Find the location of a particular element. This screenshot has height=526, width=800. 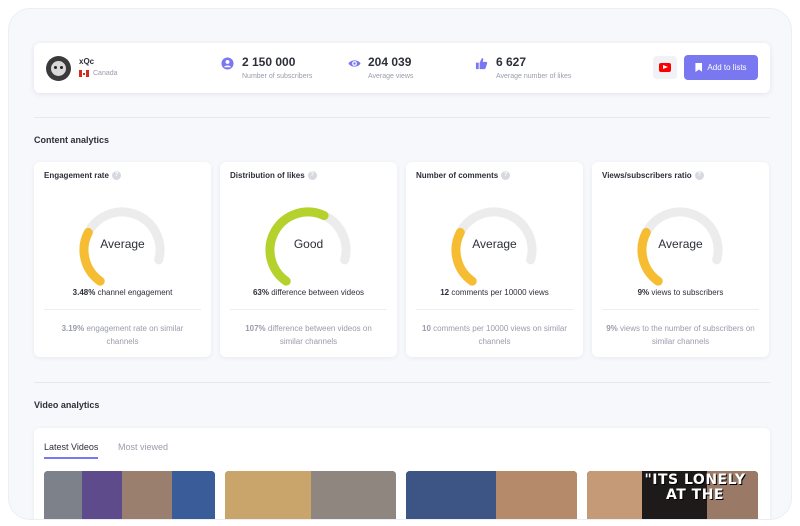

metric-main-text: 63% difference between videos is located at coordinates (308, 292).